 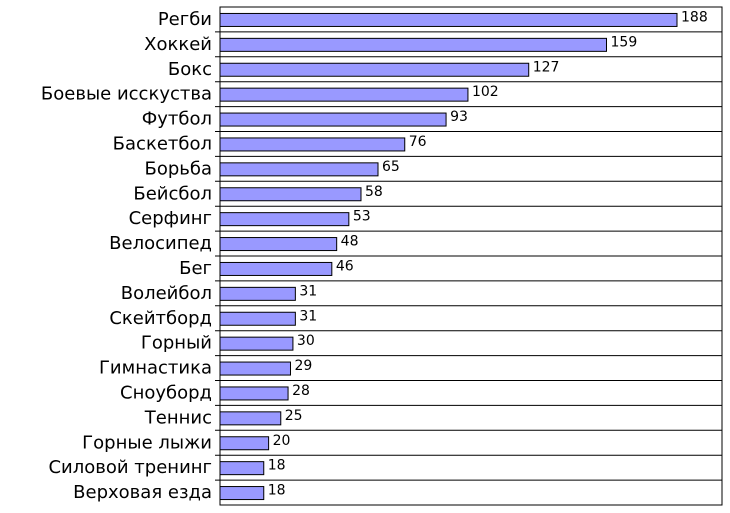 I want to click on category-label: Бейсбол, so click(x=172, y=193).